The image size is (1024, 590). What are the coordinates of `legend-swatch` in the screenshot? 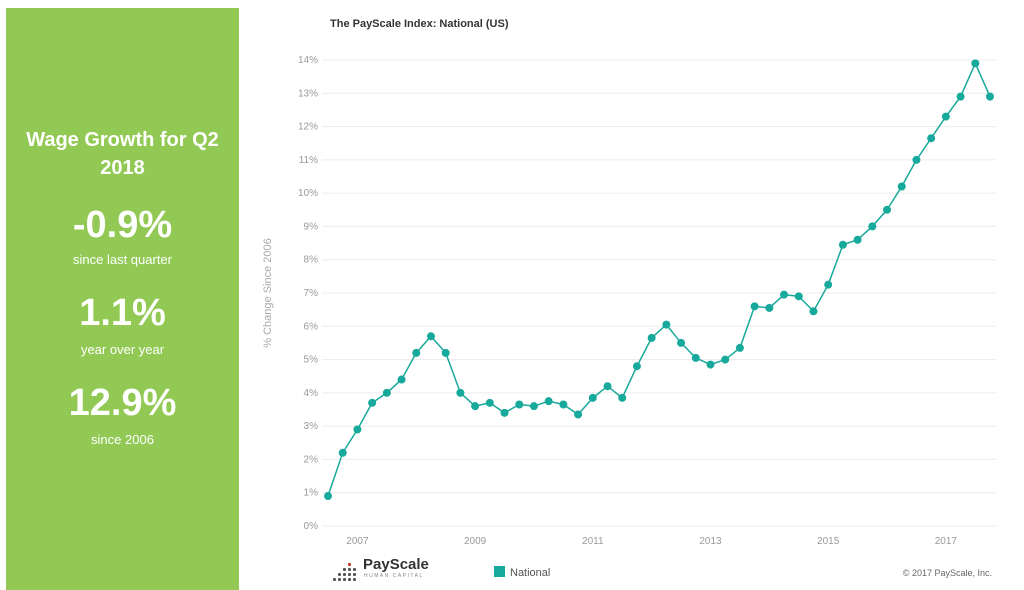 It's located at (499, 571).